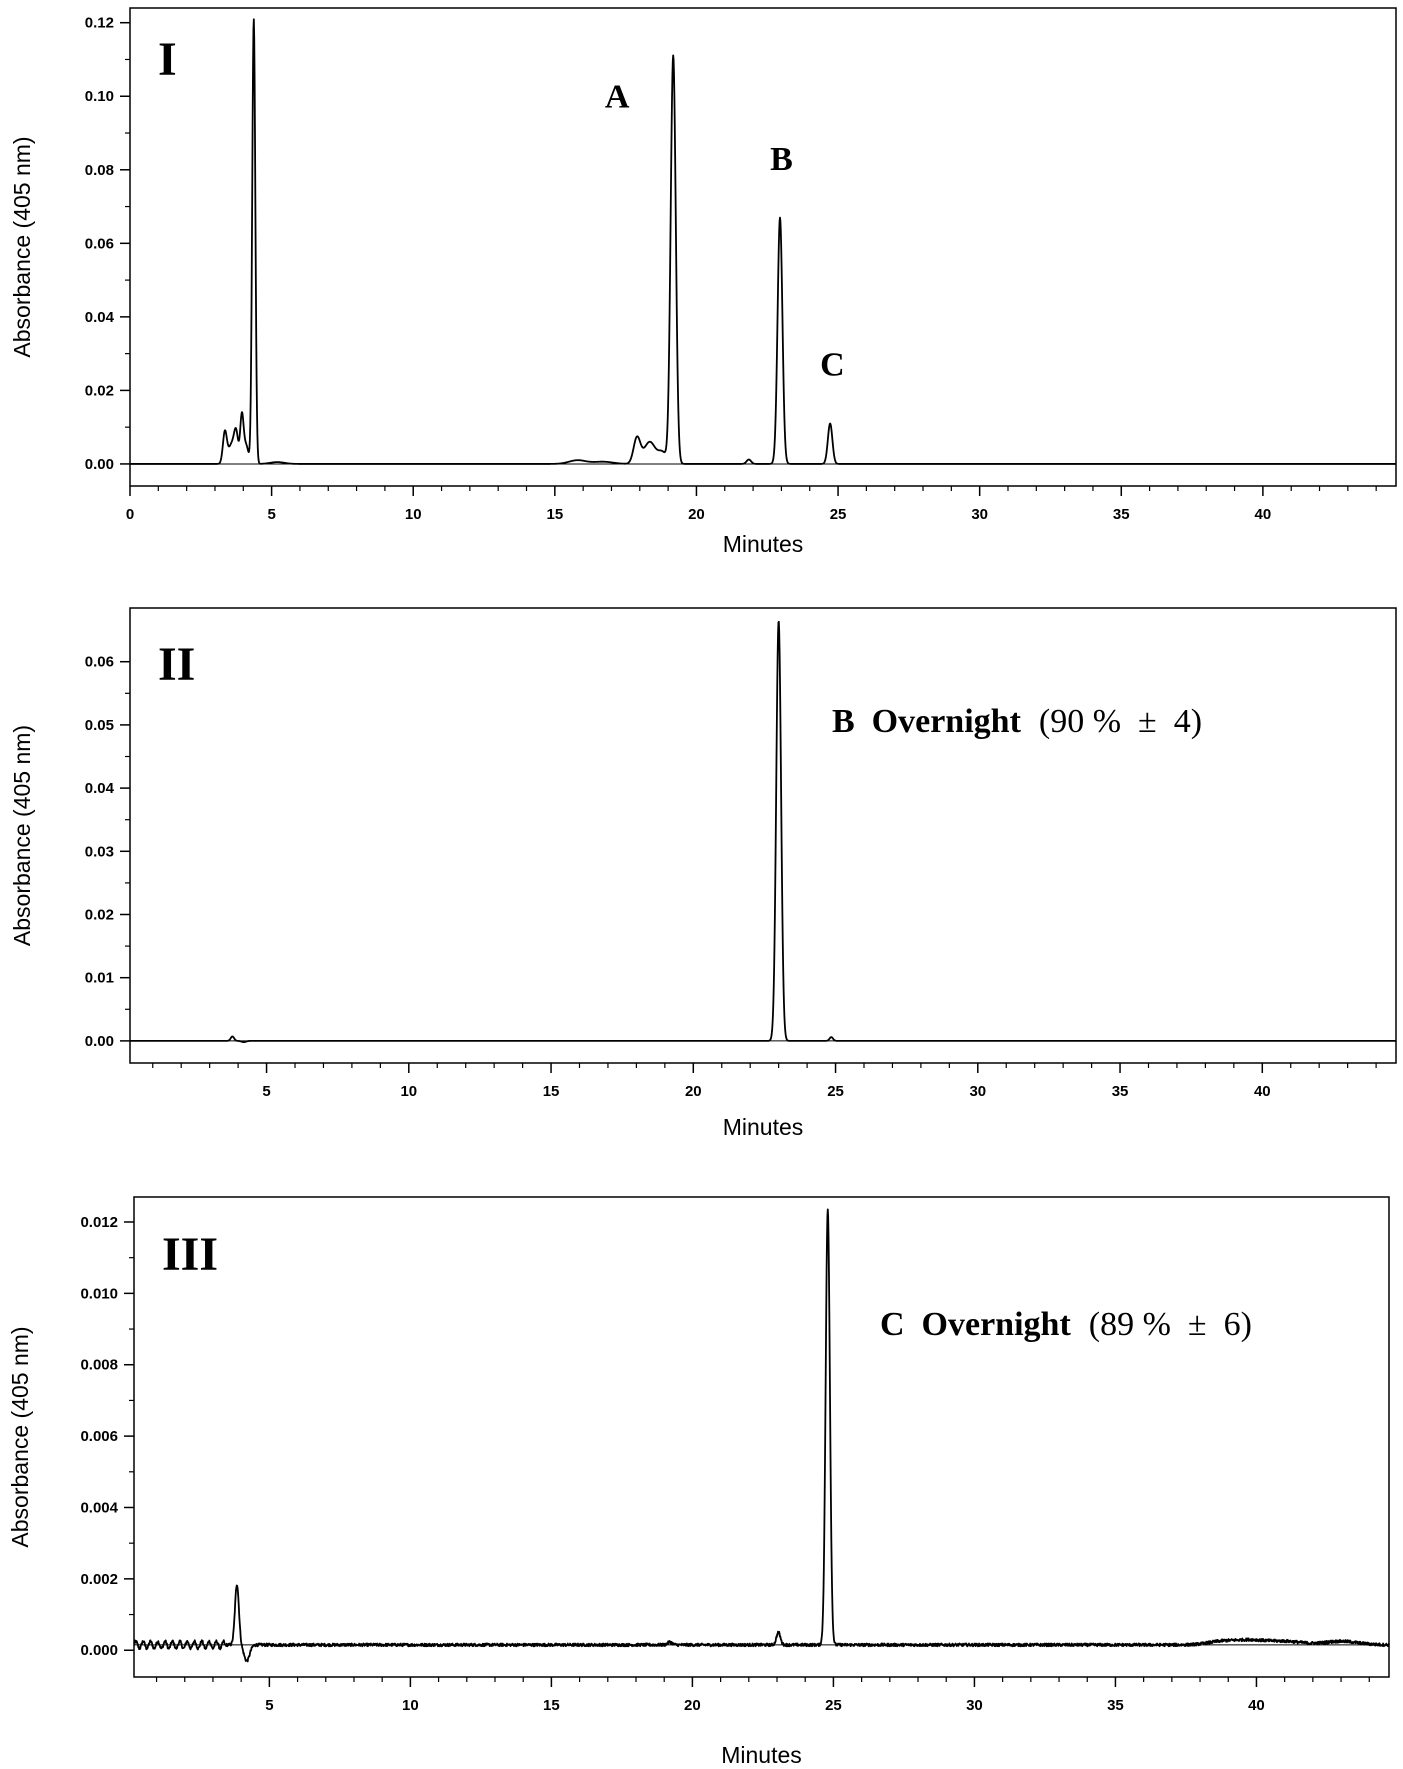 The height and width of the screenshot is (1769, 1403). Describe the element at coordinates (99, 1650) in the screenshot. I see `y-tick-label: 0.000` at that location.